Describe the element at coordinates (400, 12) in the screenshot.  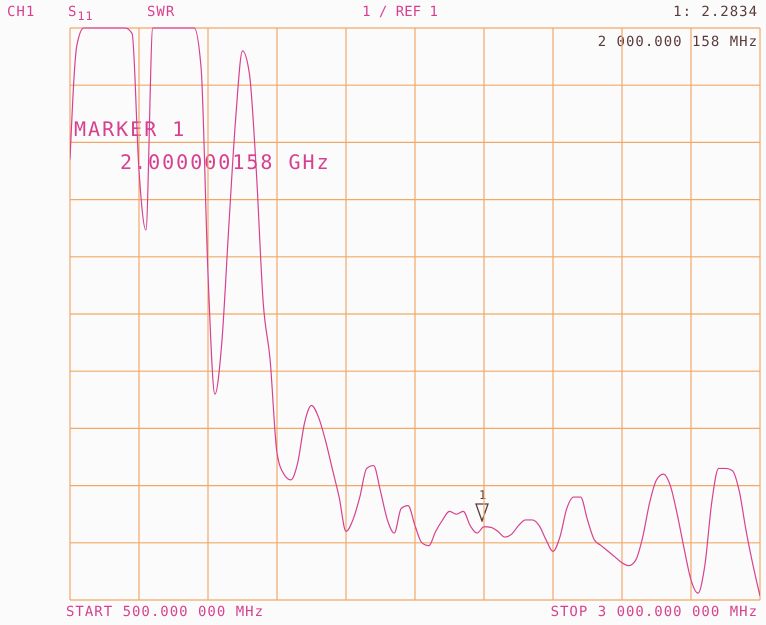
I see `chart-title: 1 / REF 1` at that location.